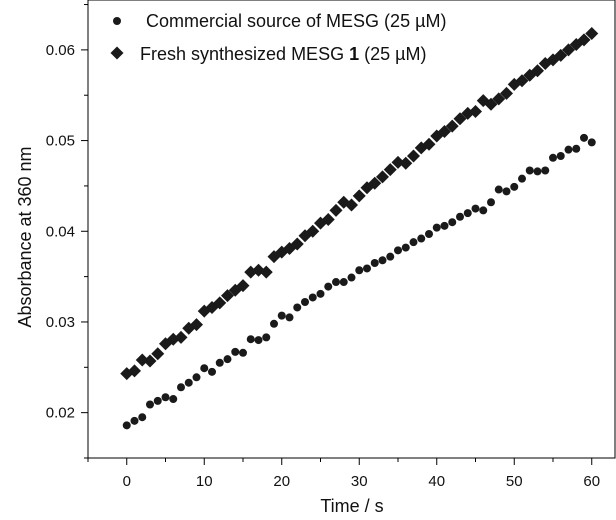  Describe the element at coordinates (436, 481) in the screenshot. I see `x-tick-label: 40` at that location.